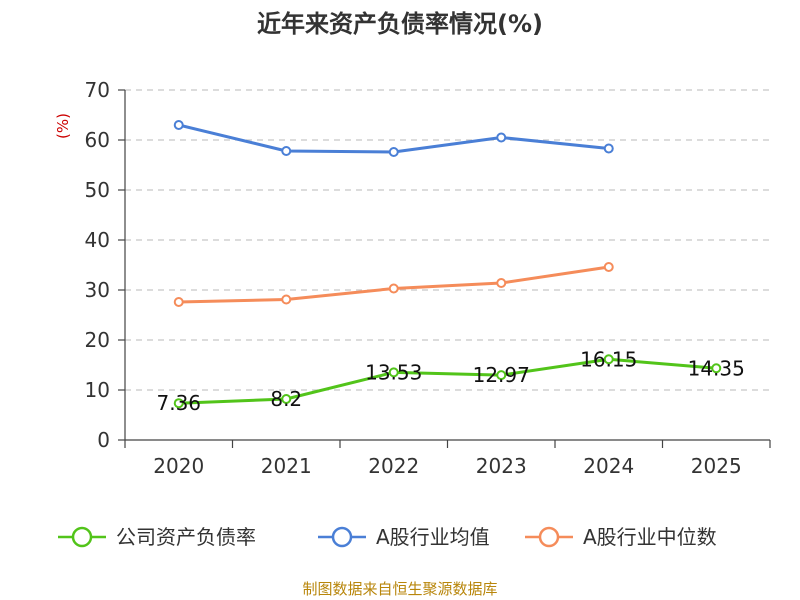 This screenshot has height=600, width=800. Describe the element at coordinates (97, 140) in the screenshot. I see `y-tick-label: 60` at that location.